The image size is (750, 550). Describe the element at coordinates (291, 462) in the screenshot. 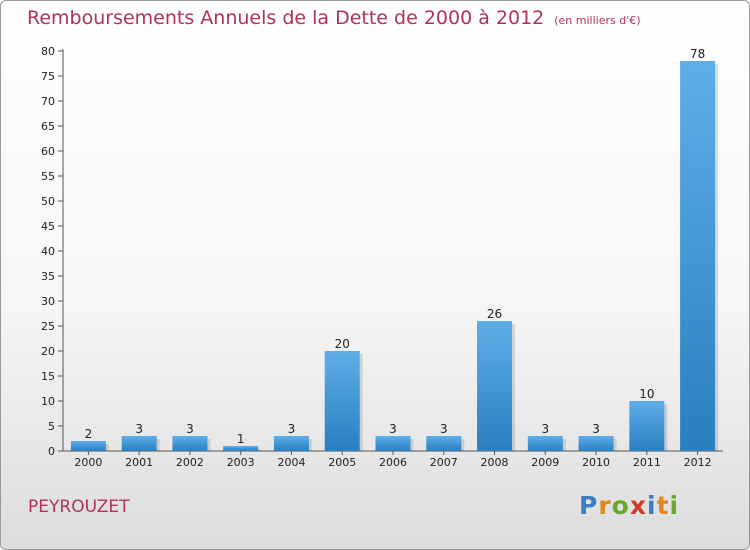

I see `x-tick-label: 2004` at that location.